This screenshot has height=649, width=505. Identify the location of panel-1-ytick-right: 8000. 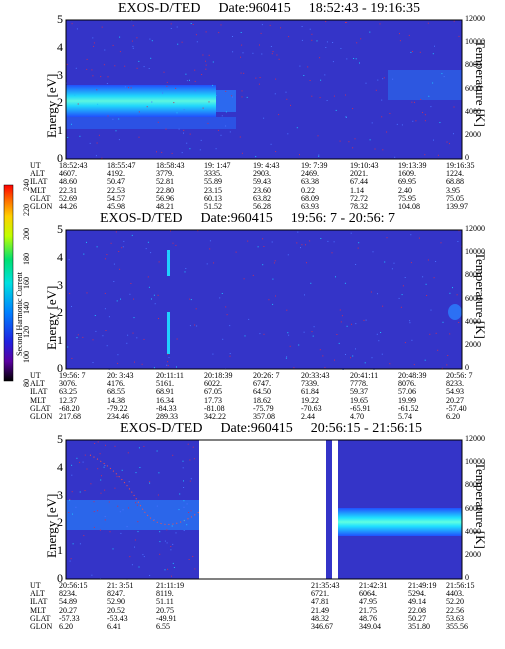
(473, 65).